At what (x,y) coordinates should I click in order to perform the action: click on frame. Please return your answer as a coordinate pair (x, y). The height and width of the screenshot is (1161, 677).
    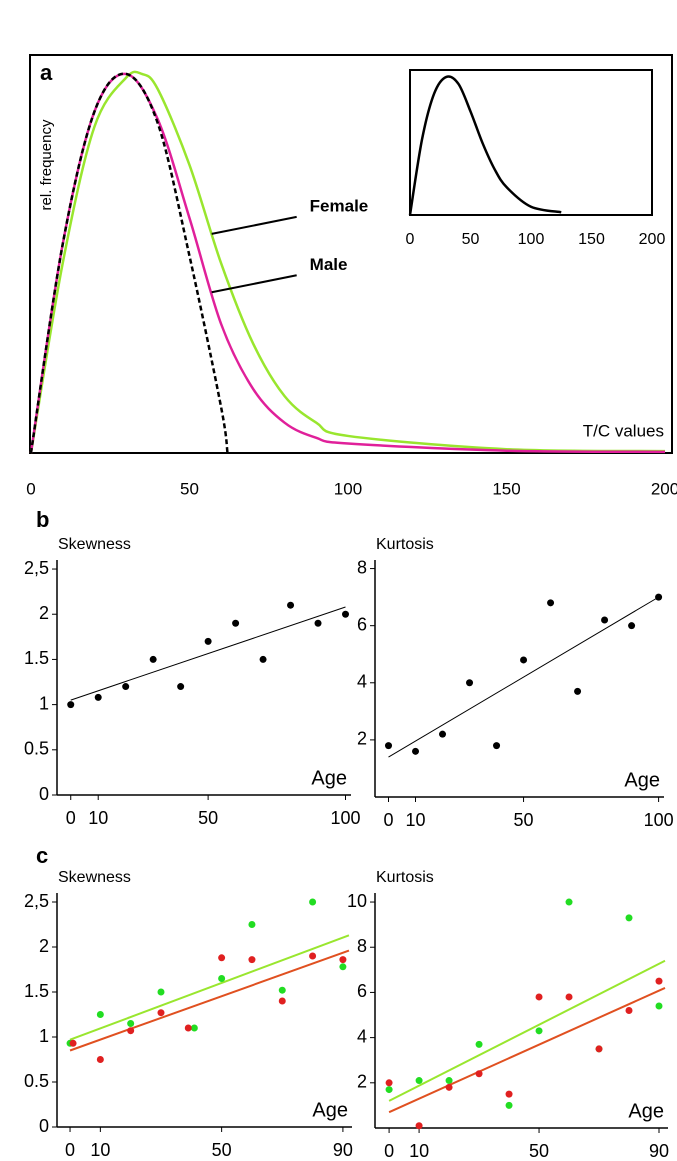
    Looking at the image, I should click on (531, 142).